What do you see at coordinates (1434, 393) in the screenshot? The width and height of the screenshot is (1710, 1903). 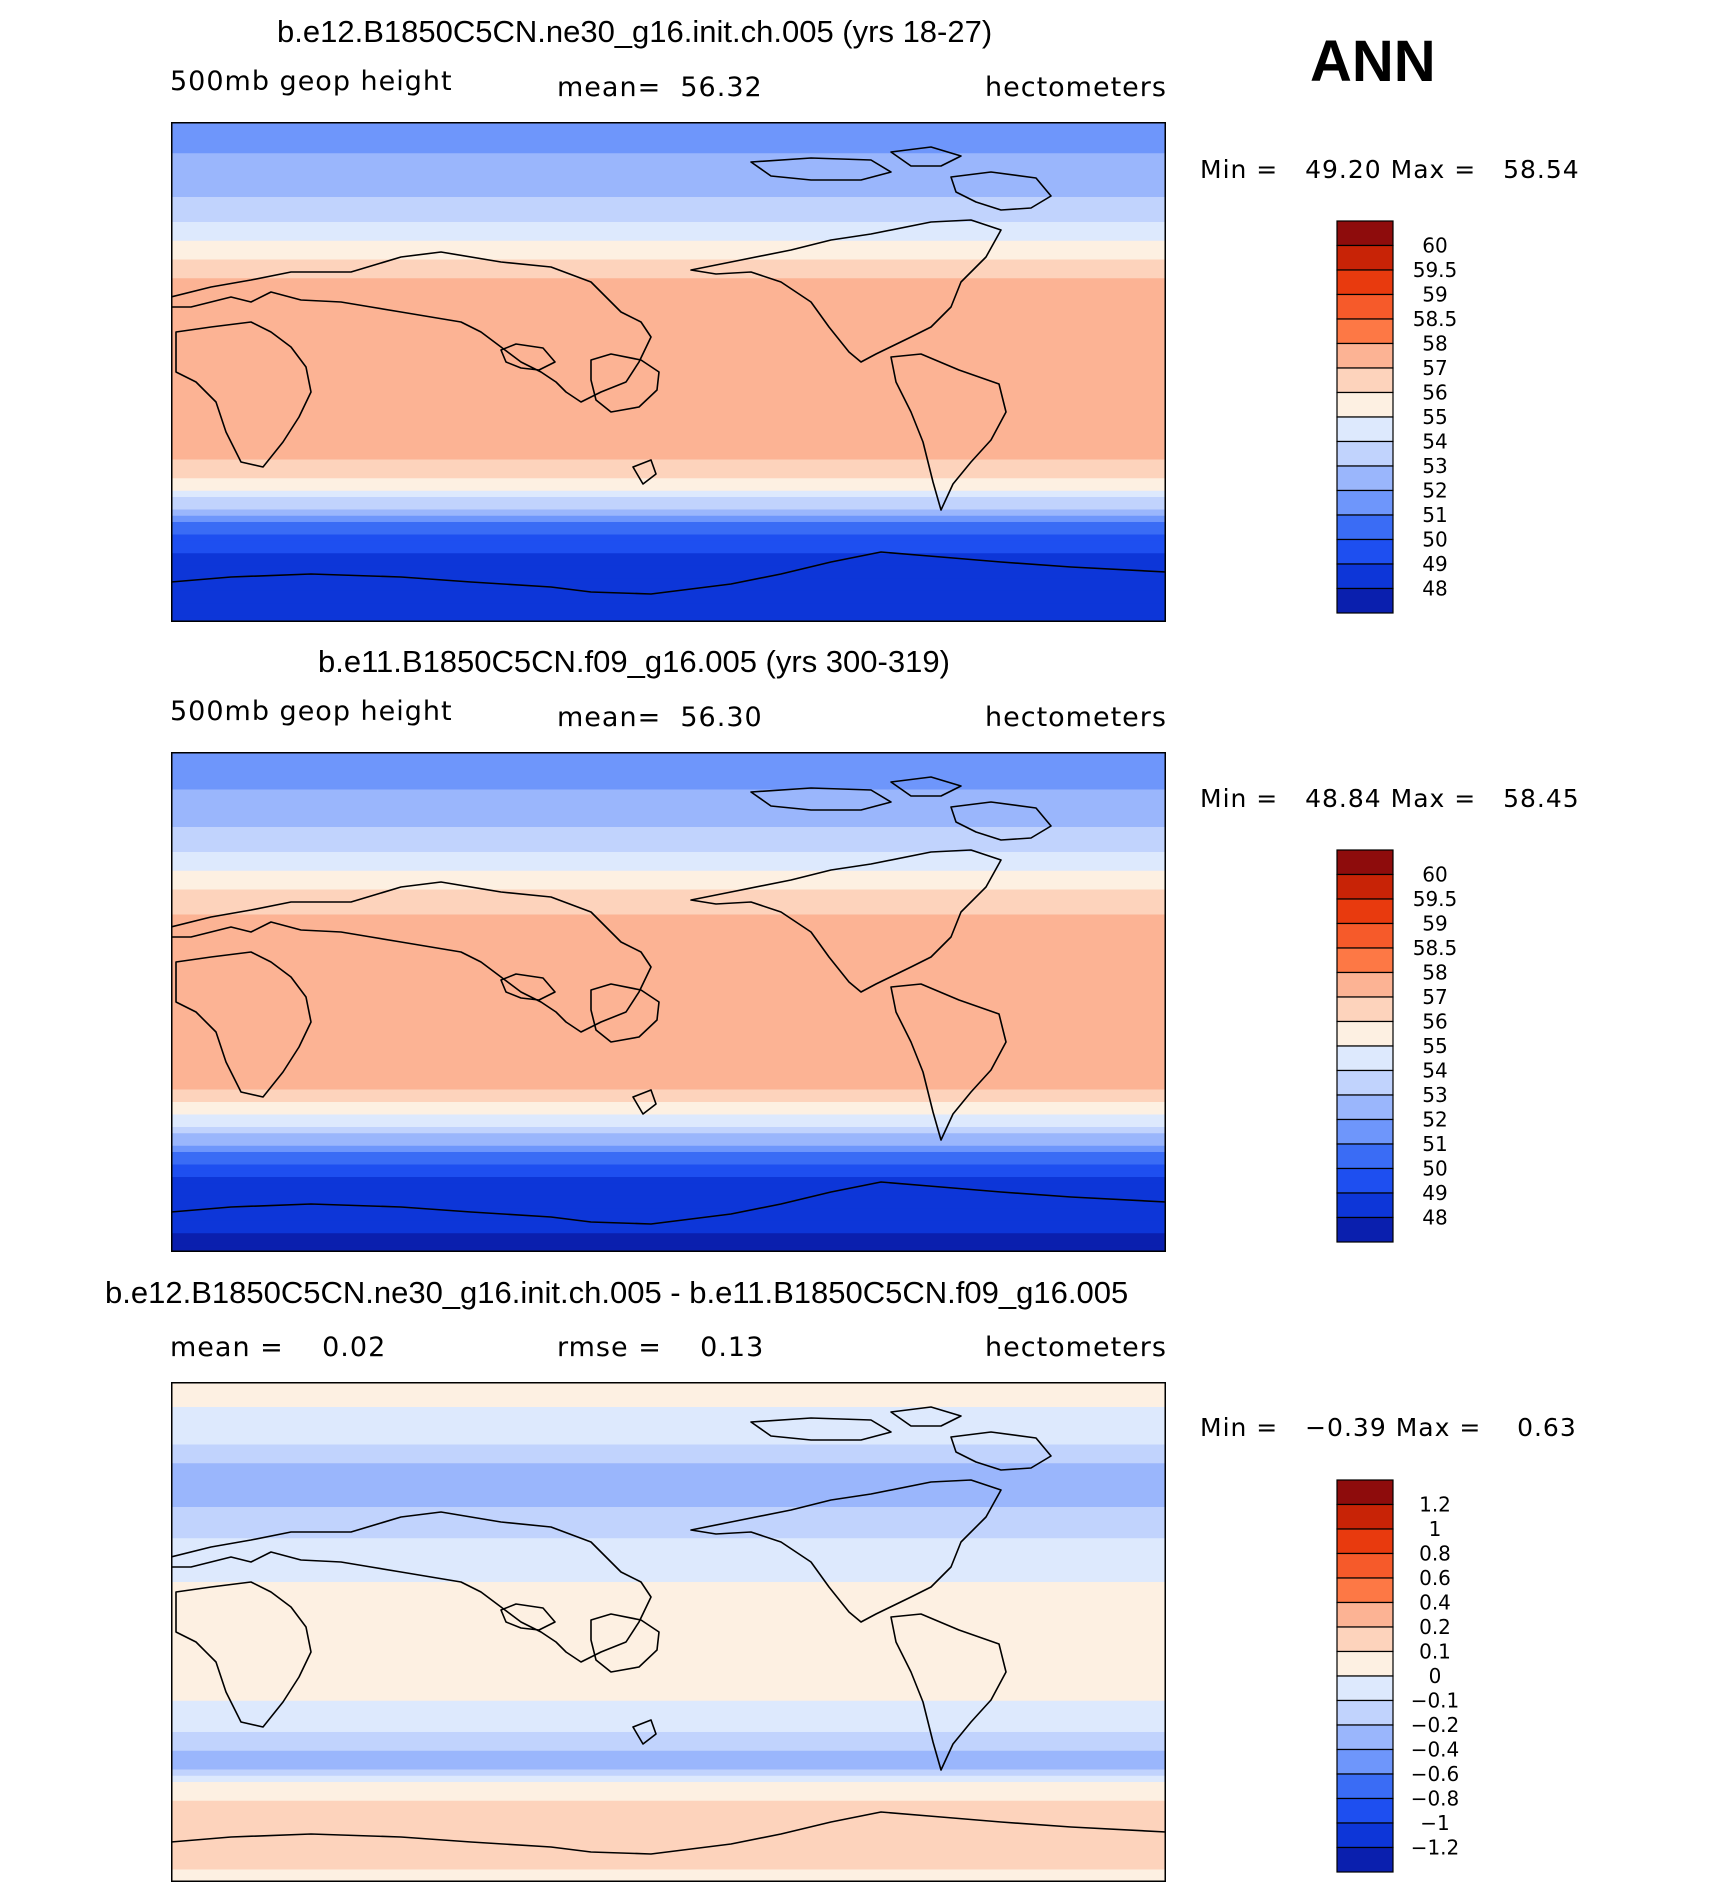 I see `colorbar-label: 56` at bounding box center [1434, 393].